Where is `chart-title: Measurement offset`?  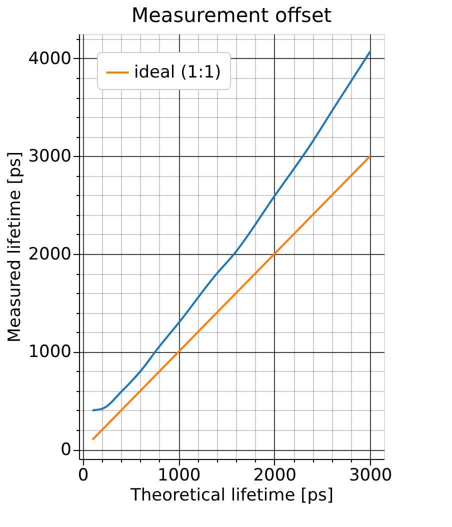 chart-title: Measurement offset is located at coordinates (231, 14).